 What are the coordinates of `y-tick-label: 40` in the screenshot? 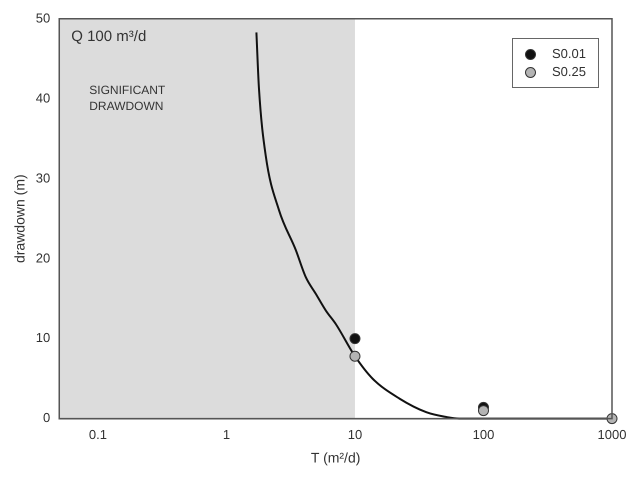 It's located at (43, 98).